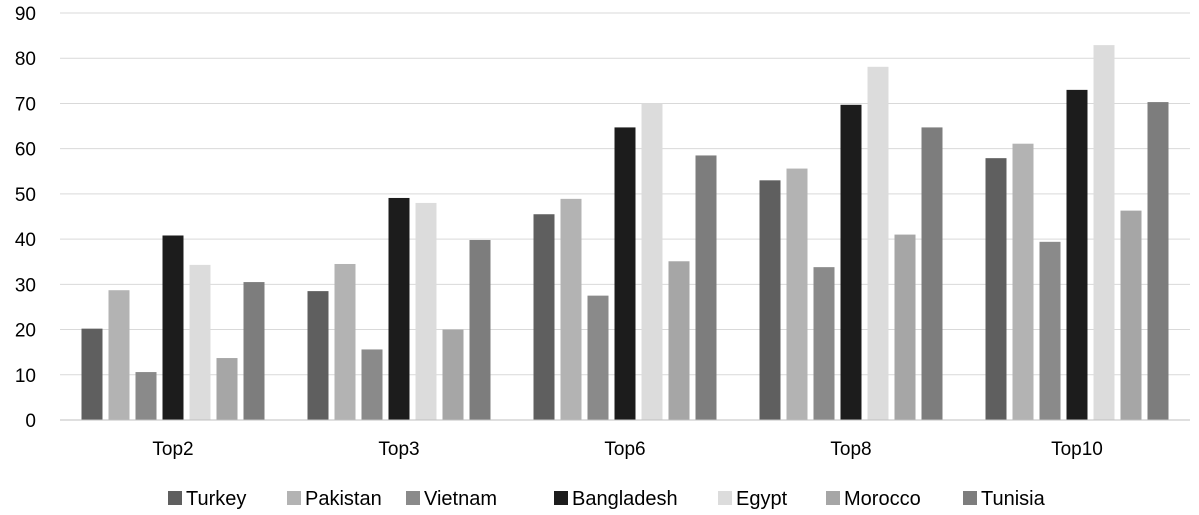 The image size is (1199, 515). Describe the element at coordinates (571, 309) in the screenshot. I see `bar-pakistan-top6` at that location.